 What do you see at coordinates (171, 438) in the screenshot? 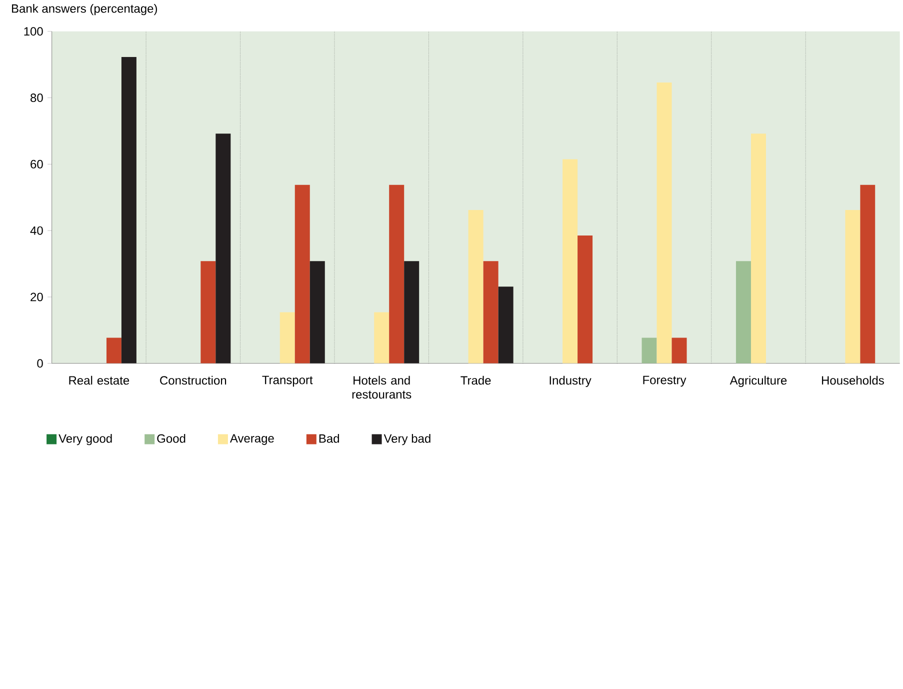
I see `legend-label: Good` at bounding box center [171, 438].